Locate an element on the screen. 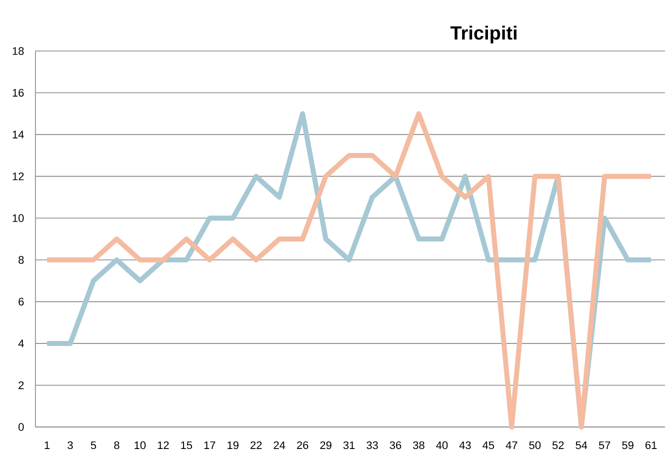 The height and width of the screenshot is (457, 667). y-tick-label: 8 is located at coordinates (21, 260).